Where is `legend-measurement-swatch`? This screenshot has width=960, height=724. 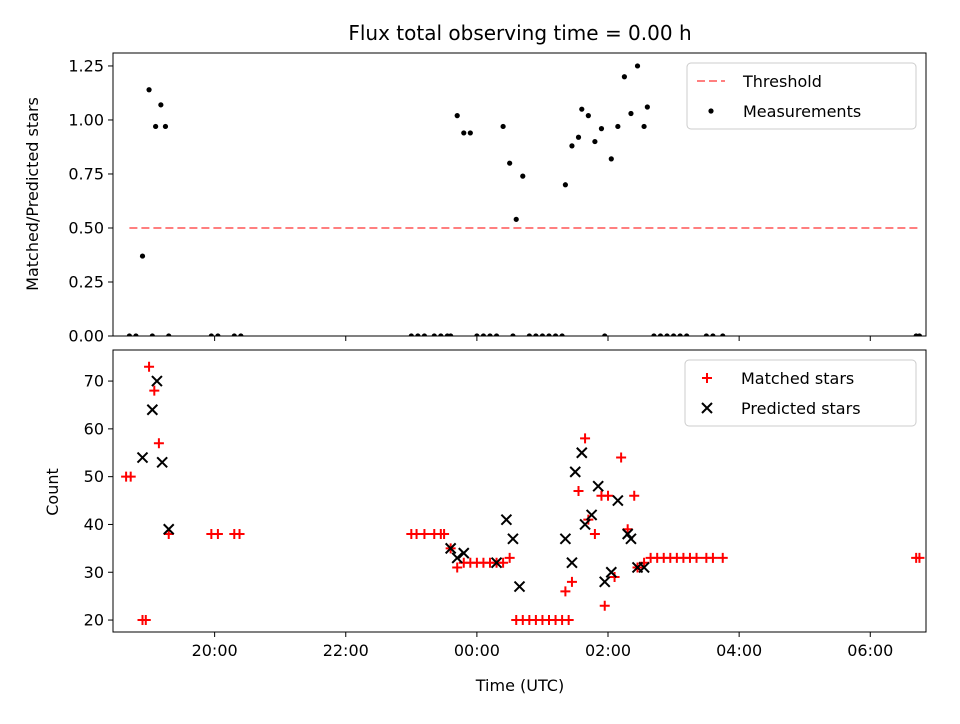 legend-measurement-swatch is located at coordinates (711, 111).